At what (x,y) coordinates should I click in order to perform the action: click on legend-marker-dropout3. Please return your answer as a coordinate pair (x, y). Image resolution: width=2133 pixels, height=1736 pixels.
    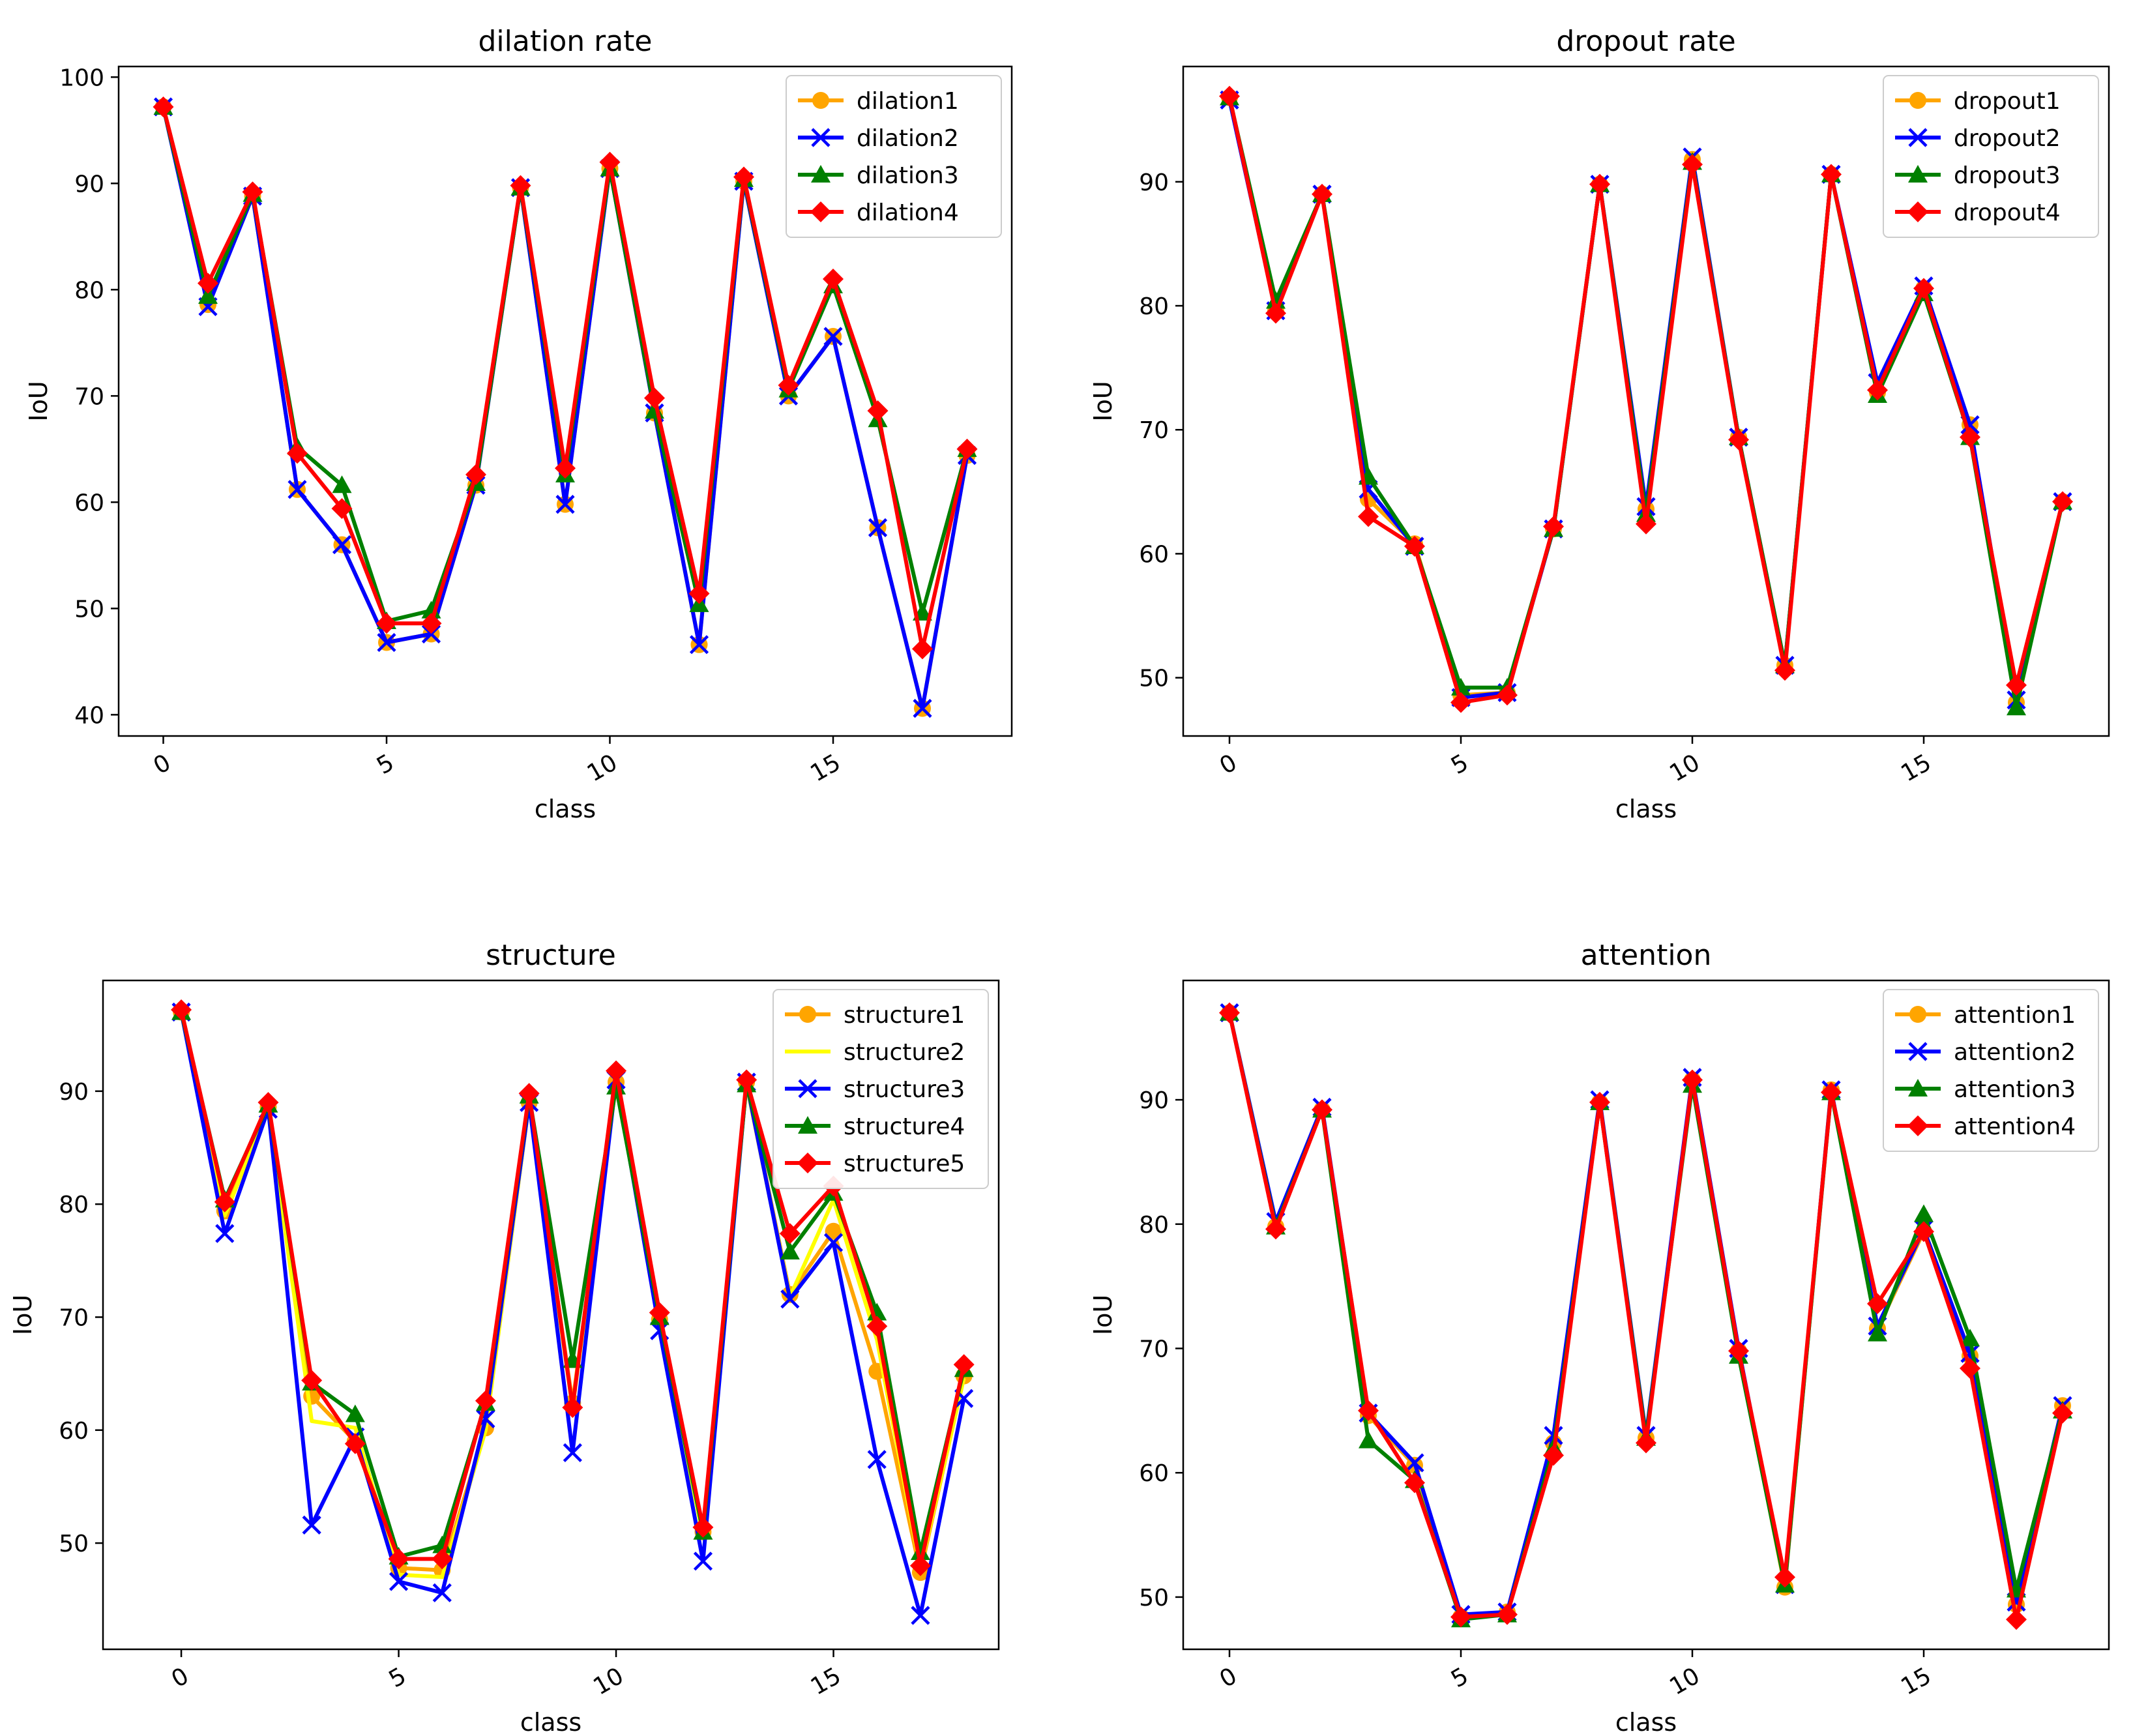
    Looking at the image, I should click on (1918, 174).